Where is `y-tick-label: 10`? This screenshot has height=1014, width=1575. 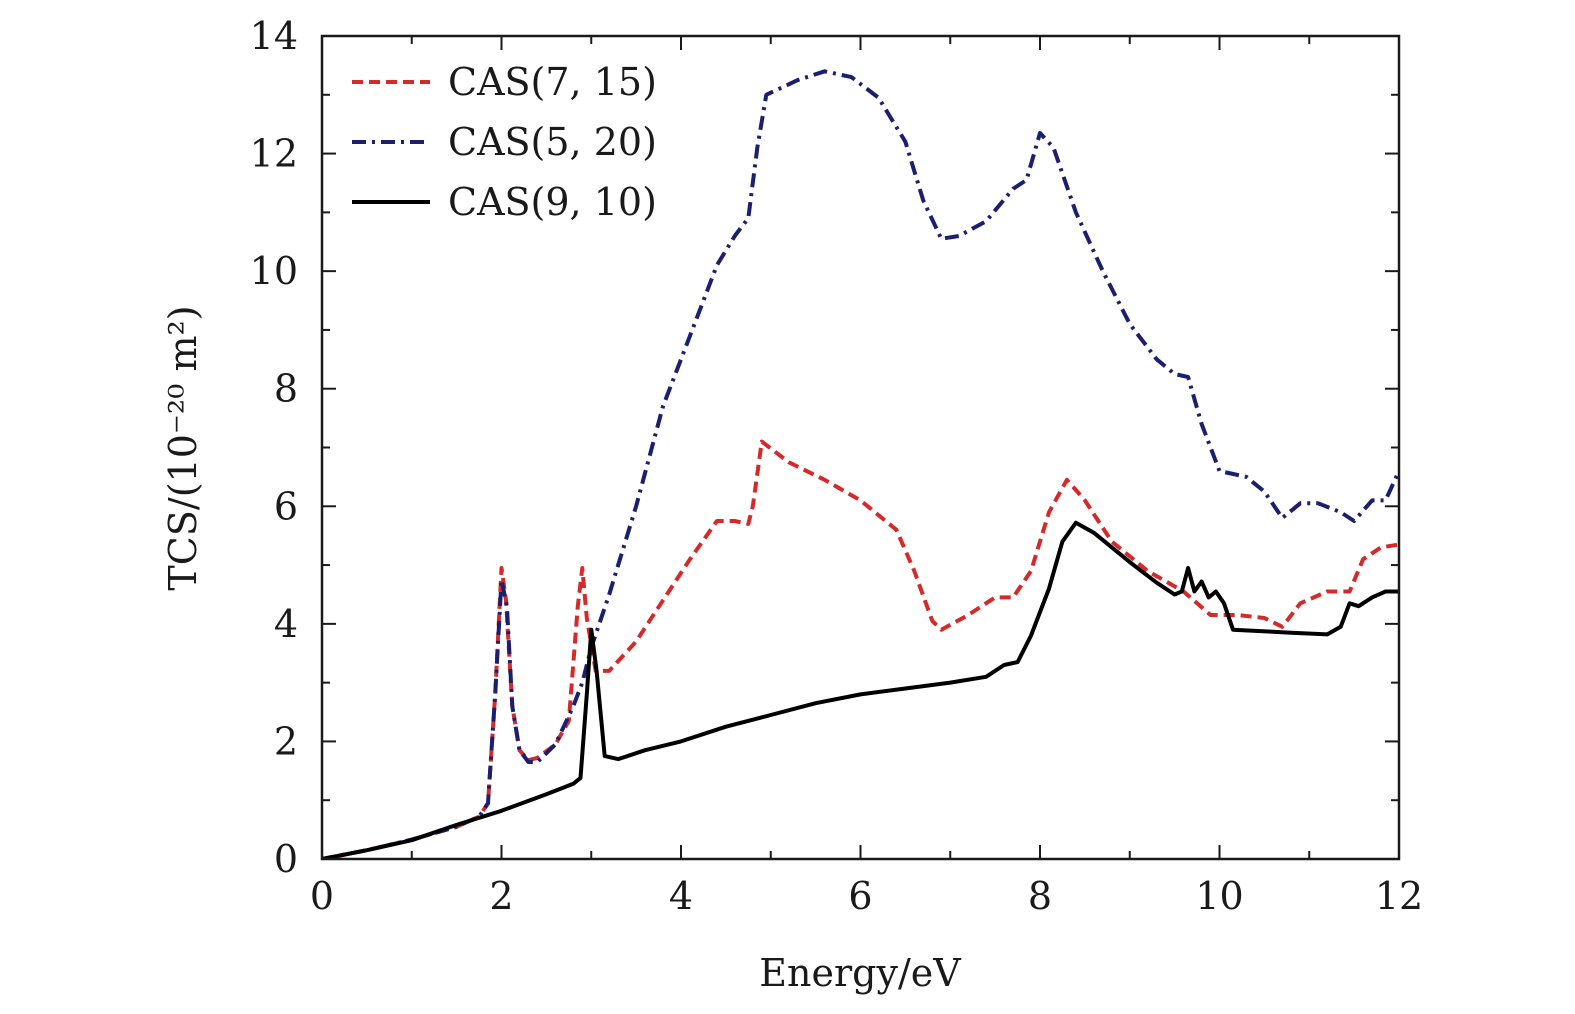 y-tick-label: 10 is located at coordinates (274, 271).